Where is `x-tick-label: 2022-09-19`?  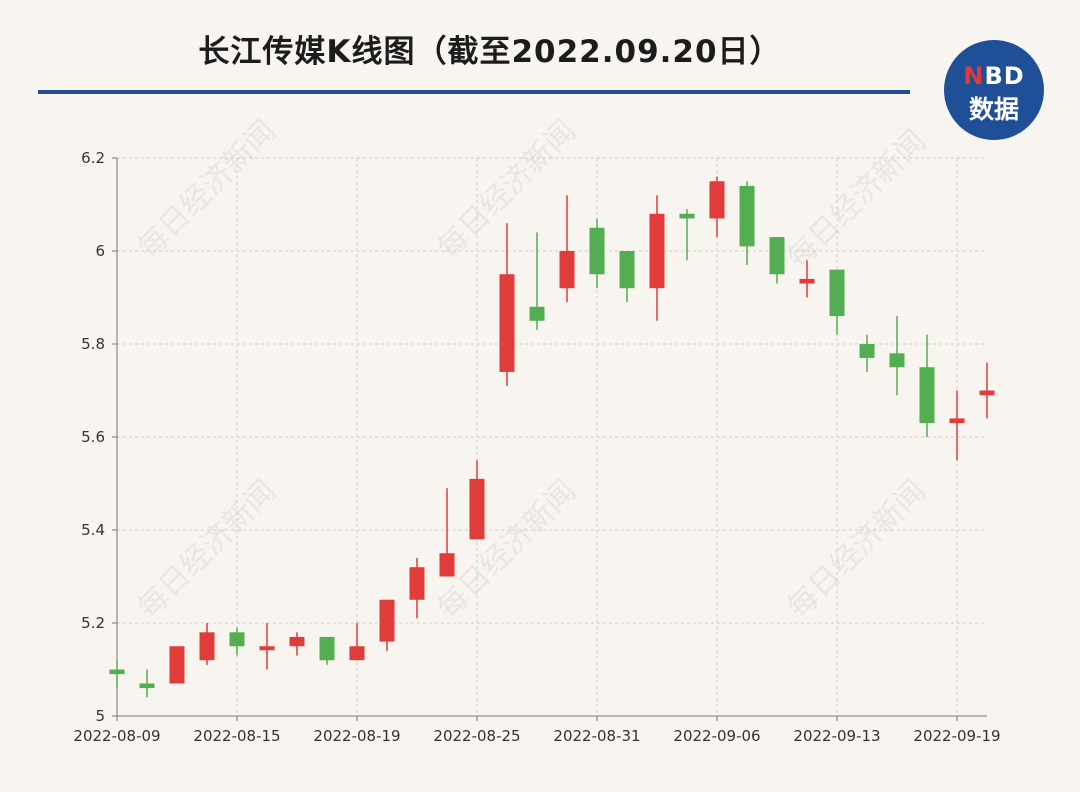 x-tick-label: 2022-09-19 is located at coordinates (956, 736).